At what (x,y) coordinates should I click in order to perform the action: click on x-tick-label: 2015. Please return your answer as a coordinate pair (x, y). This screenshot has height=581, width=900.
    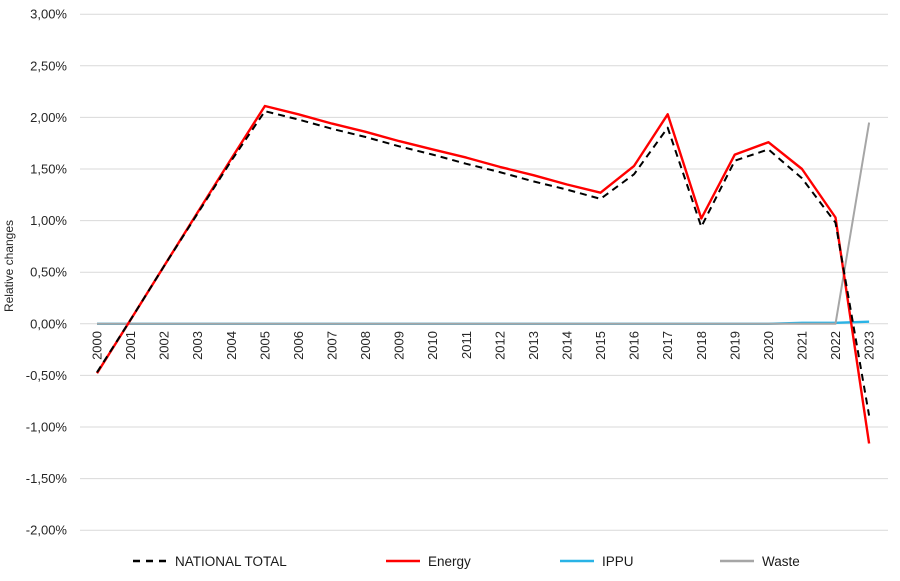
    Looking at the image, I should click on (600, 345).